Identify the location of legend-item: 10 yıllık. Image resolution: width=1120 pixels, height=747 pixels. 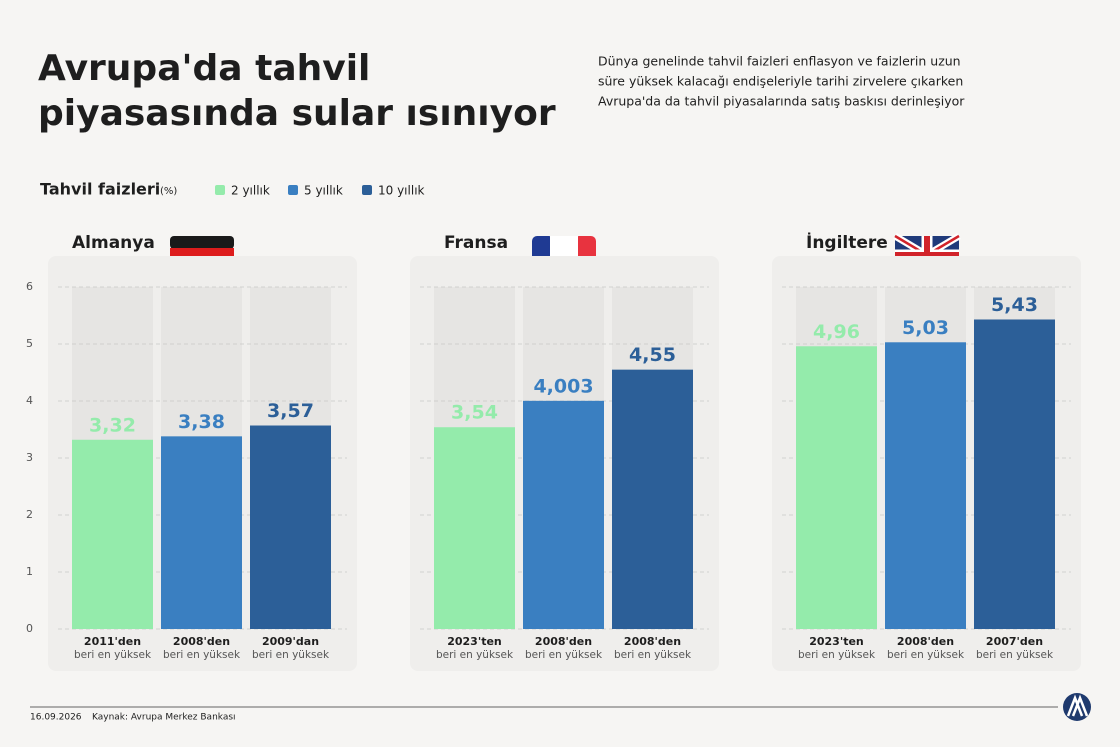
(393, 191).